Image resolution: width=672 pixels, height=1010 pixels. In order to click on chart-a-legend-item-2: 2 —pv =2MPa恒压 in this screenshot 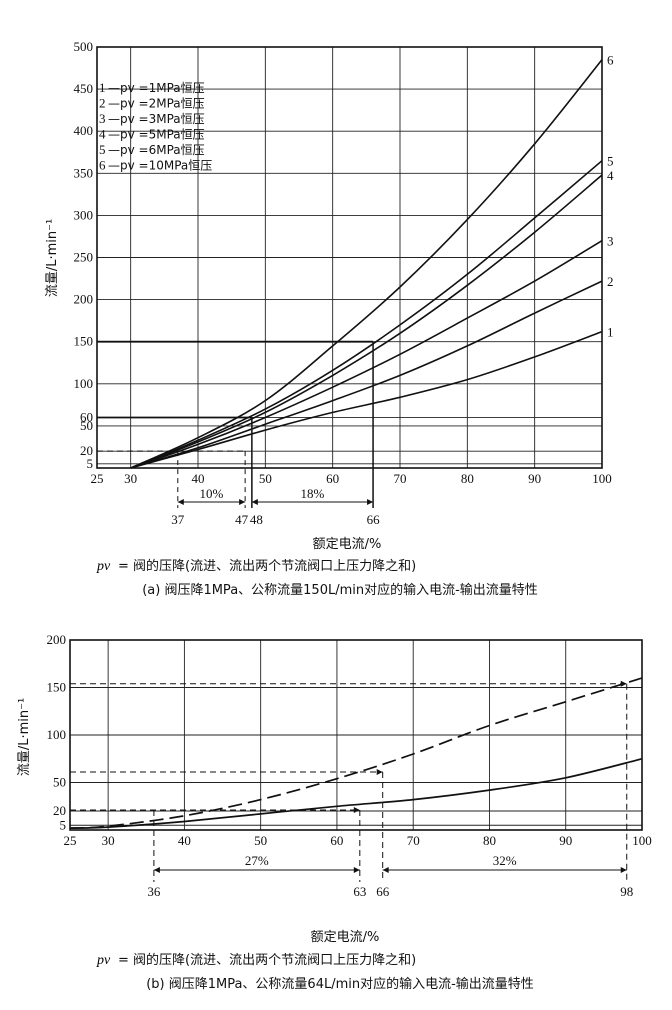, I will do `click(152, 103)`.